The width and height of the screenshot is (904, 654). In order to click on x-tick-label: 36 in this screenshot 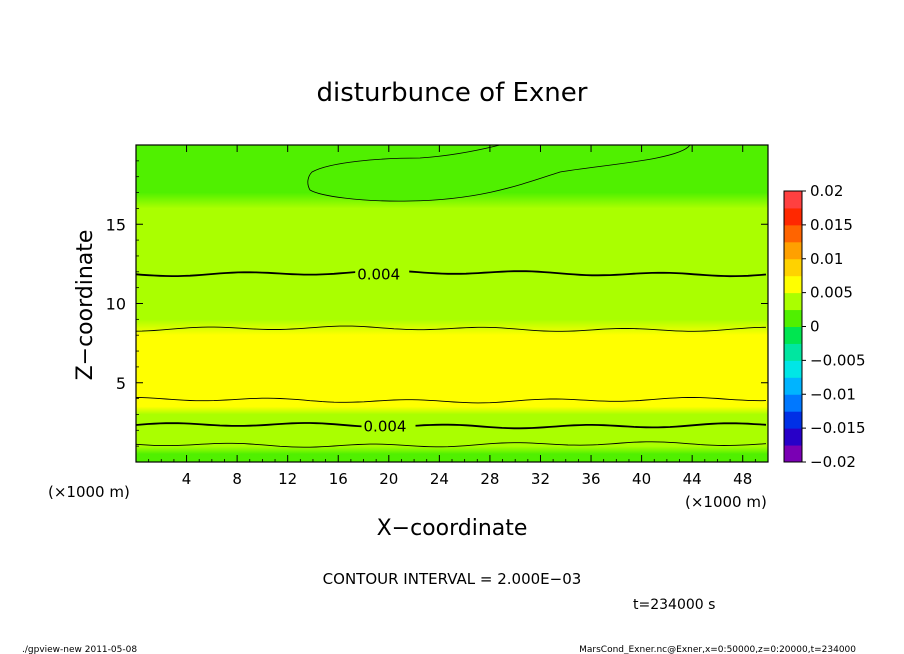, I will do `click(590, 479)`.